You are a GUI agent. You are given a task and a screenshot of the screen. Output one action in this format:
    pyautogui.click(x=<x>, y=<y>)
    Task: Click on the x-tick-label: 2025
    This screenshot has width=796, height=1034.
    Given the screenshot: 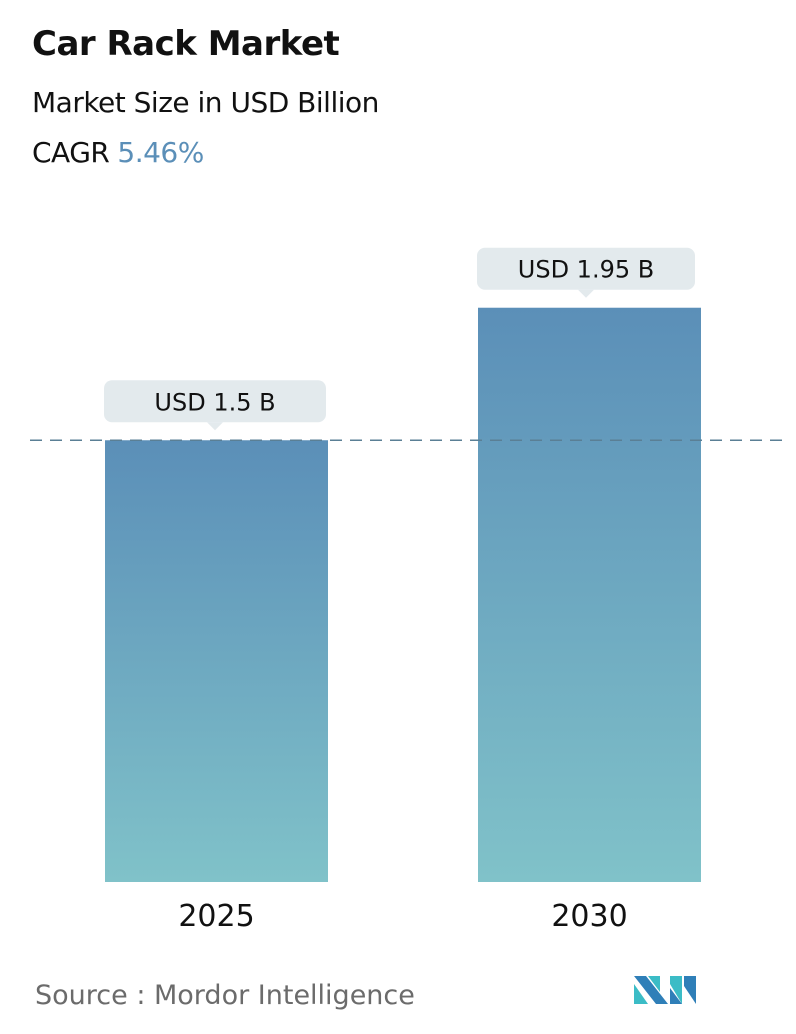 What is the action you would take?
    pyautogui.click(x=216, y=916)
    